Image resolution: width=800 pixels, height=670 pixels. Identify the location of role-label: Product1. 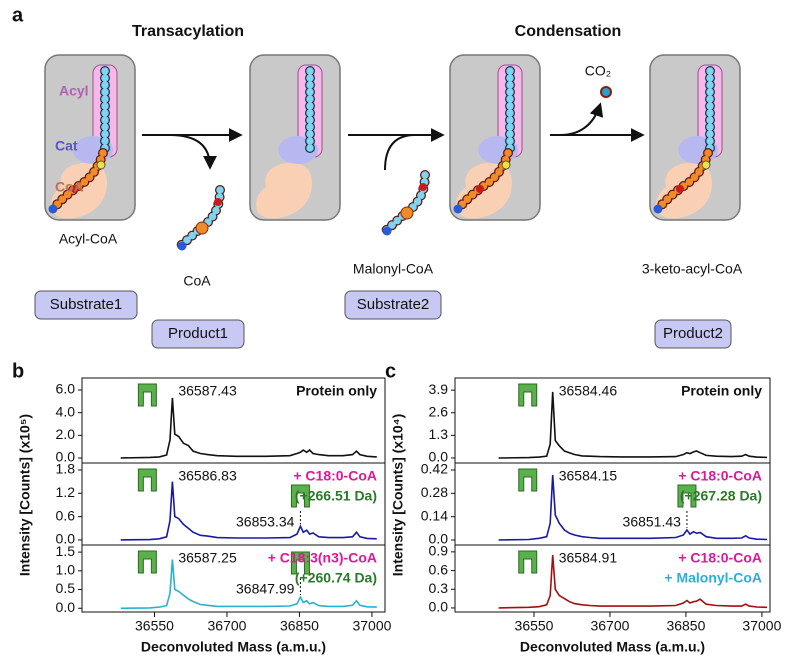
(198, 333).